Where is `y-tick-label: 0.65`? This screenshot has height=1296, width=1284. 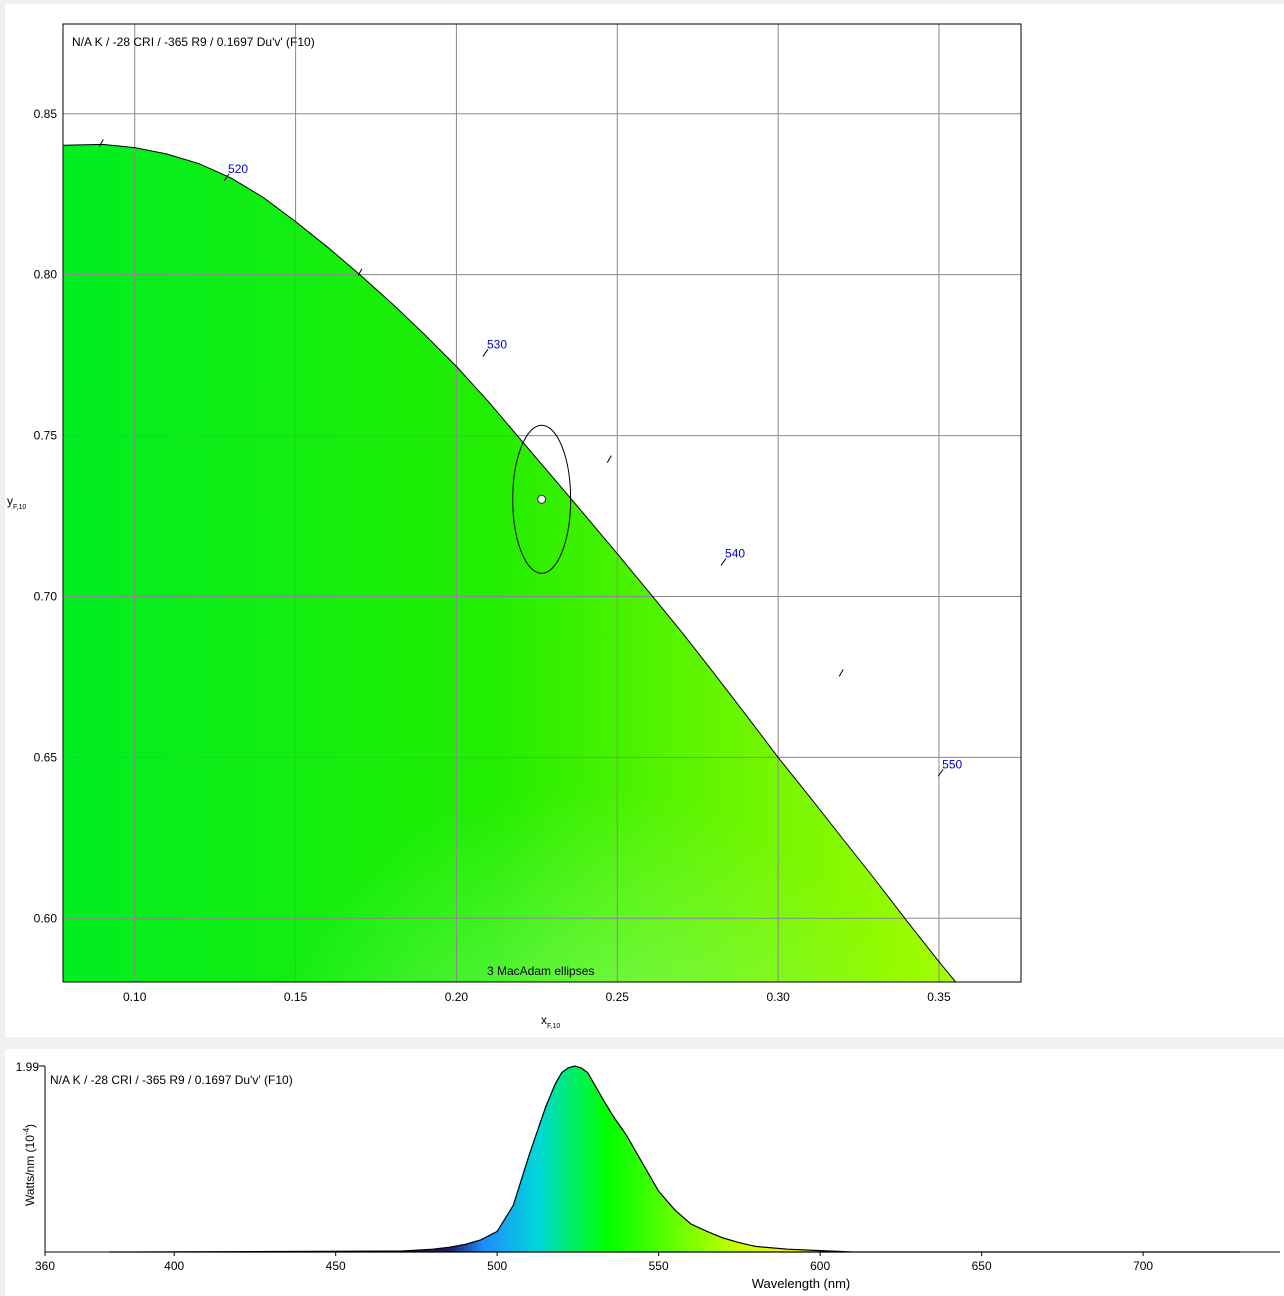 y-tick-label: 0.65 is located at coordinates (46, 757).